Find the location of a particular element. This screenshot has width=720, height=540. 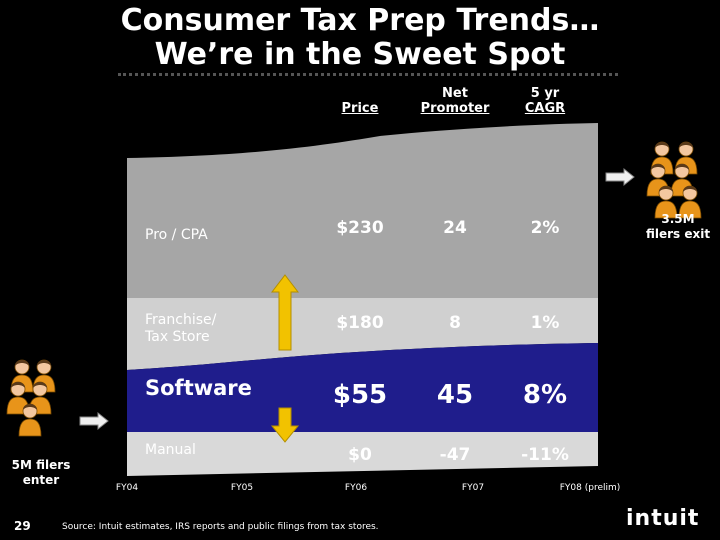

manual-cagr: -11% is located at coordinates (545, 455).